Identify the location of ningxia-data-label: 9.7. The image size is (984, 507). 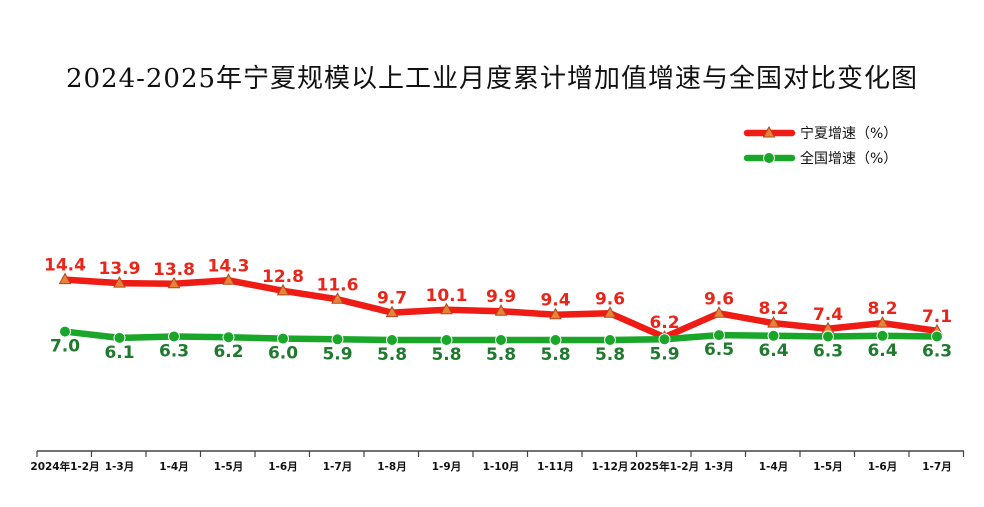
(392, 299).